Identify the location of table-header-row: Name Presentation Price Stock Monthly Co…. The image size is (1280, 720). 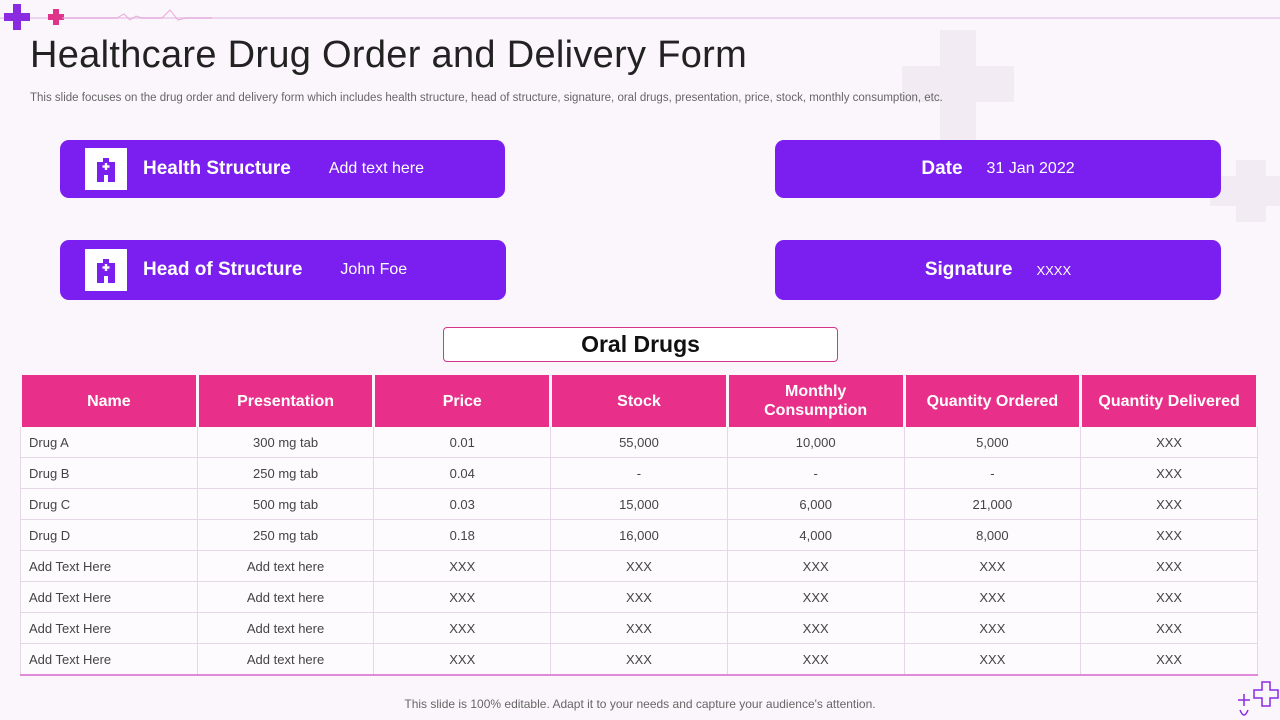
(639, 401).